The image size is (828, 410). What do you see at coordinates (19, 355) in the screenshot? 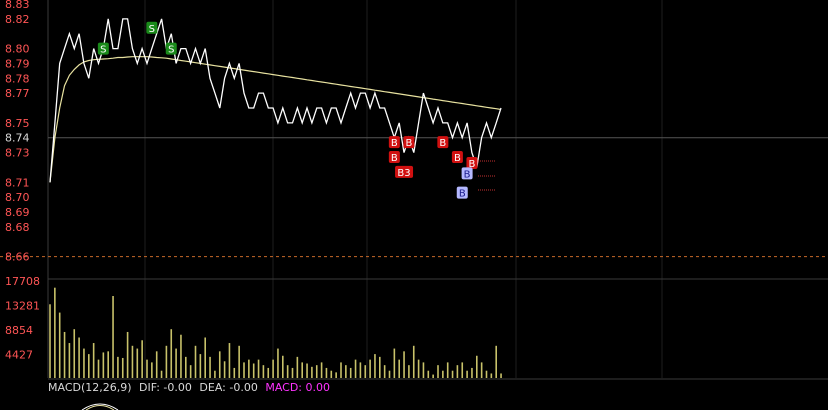
I see `volume-tick-label: 4427` at bounding box center [19, 355].